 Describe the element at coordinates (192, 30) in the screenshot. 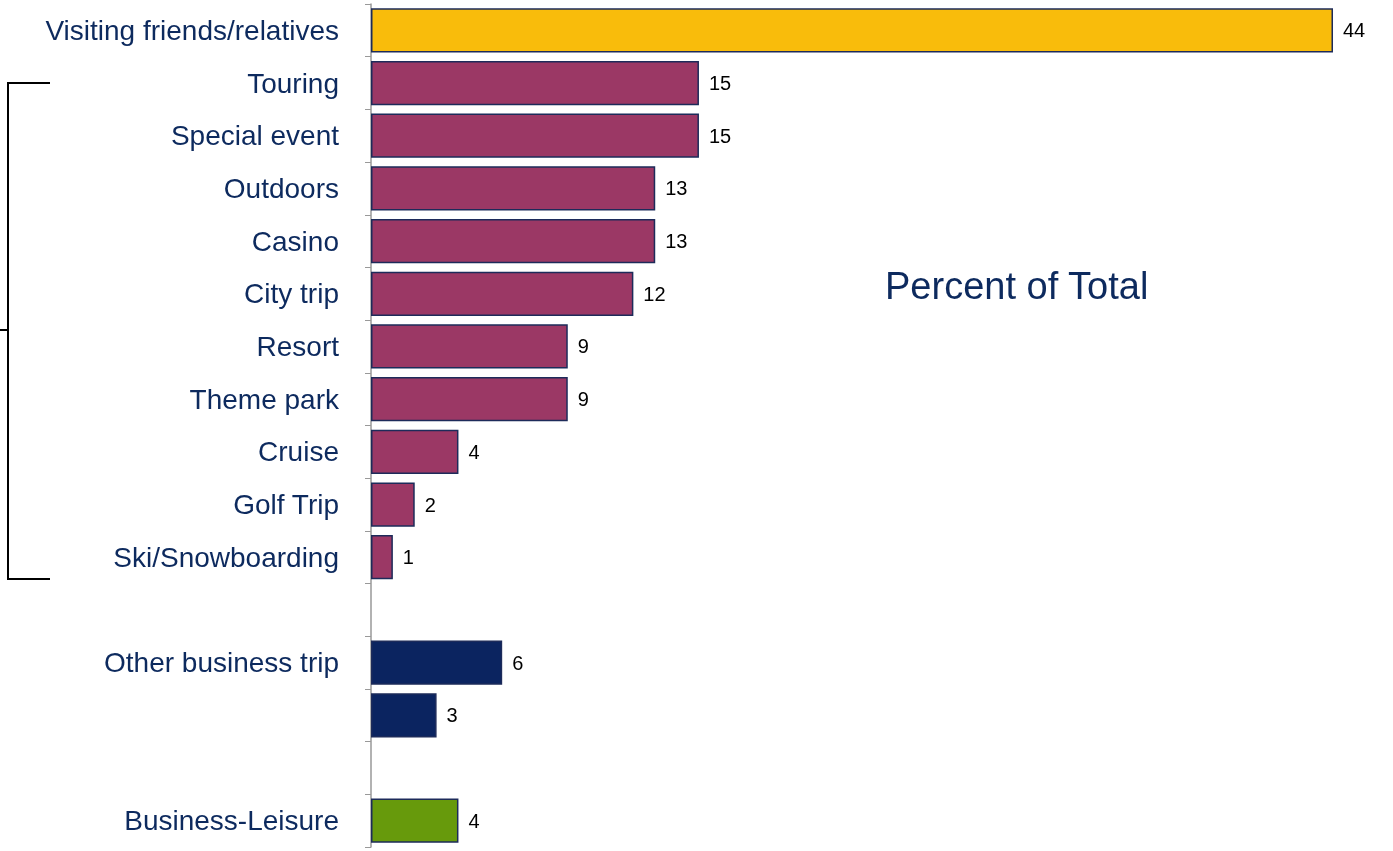

I see `y-tick-label: Visiting friends/relatives` at that location.